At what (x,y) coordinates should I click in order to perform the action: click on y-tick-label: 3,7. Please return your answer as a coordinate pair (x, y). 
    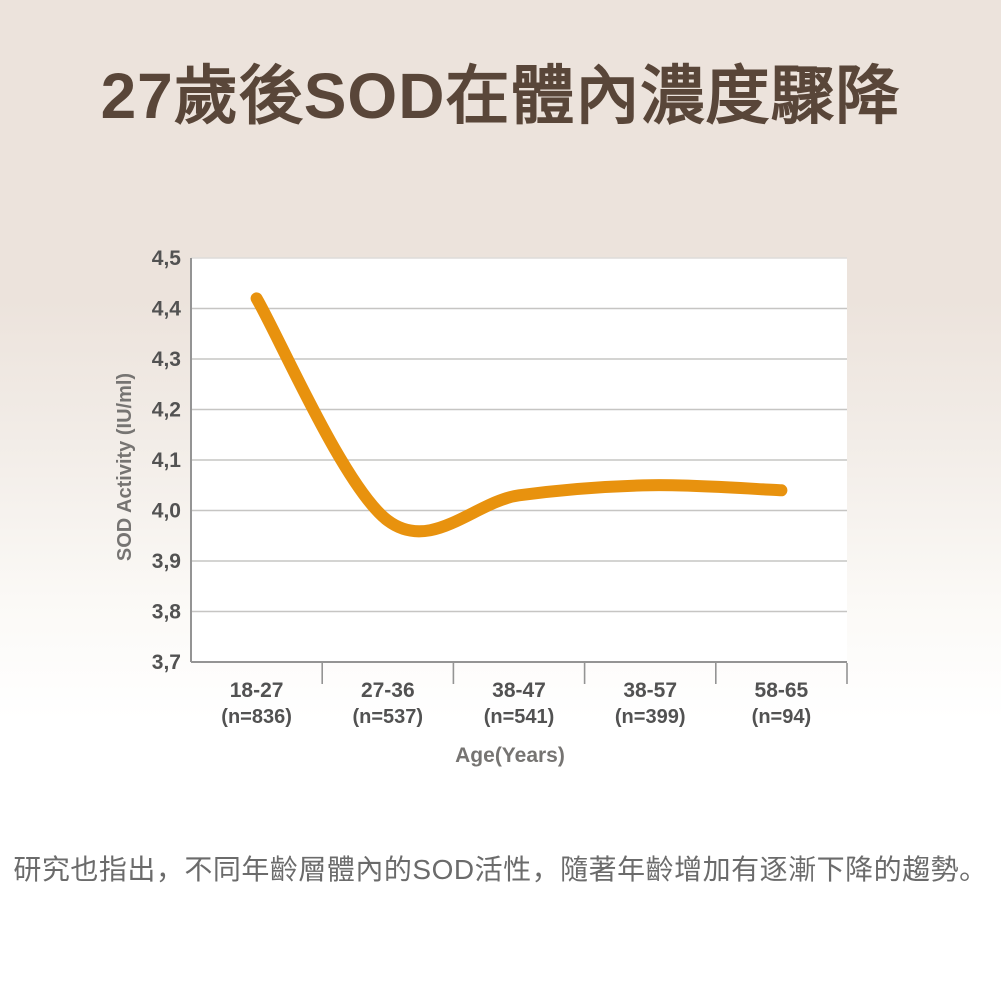
    Looking at the image, I should click on (166, 662).